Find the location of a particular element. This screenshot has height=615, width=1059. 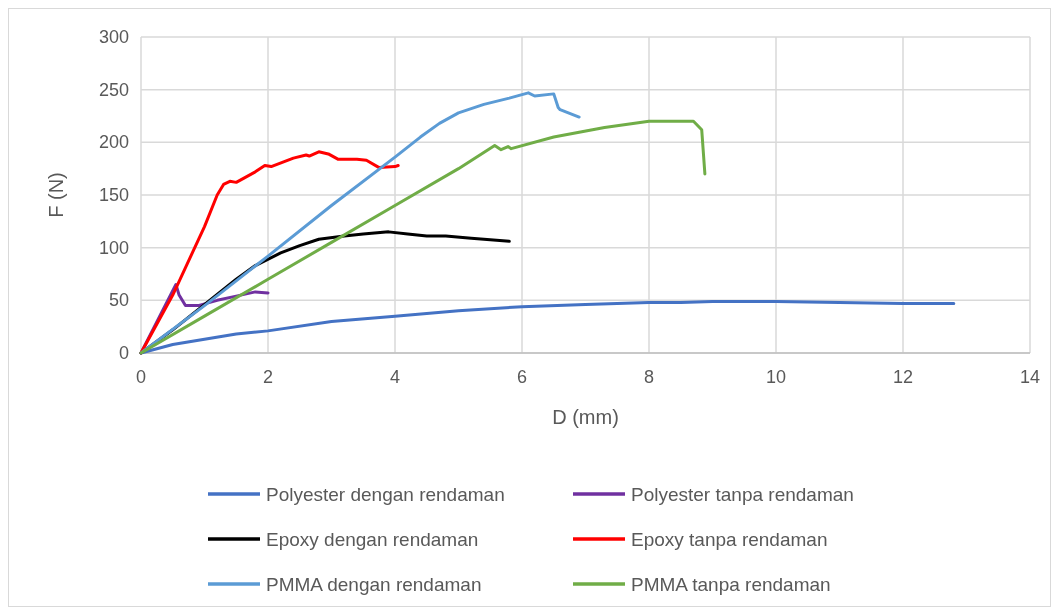

legend-label: Polyester dengan rendaman is located at coordinates (385, 494).